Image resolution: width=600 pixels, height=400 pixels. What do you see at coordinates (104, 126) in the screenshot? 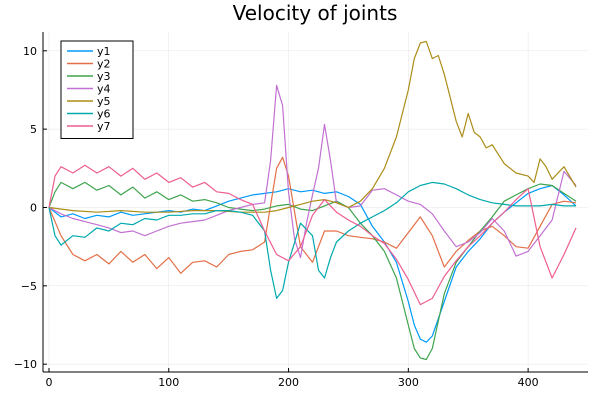
I see `legend-label-y7: y7` at bounding box center [104, 126].